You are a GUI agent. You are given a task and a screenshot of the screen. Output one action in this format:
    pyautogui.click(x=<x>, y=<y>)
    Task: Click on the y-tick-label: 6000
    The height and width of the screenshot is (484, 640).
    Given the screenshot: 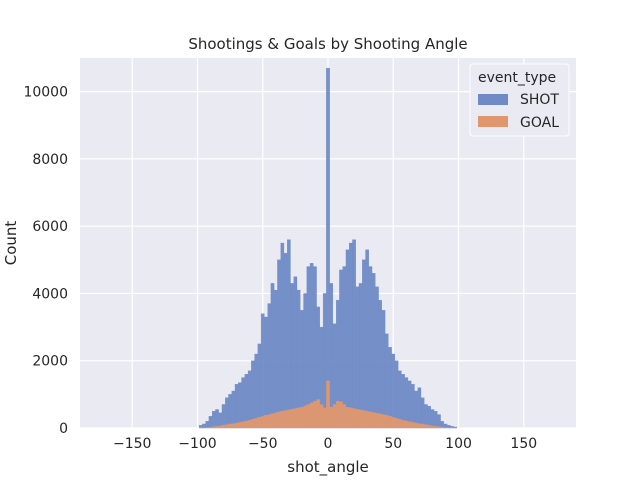 What is the action you would take?
    pyautogui.click(x=50, y=227)
    